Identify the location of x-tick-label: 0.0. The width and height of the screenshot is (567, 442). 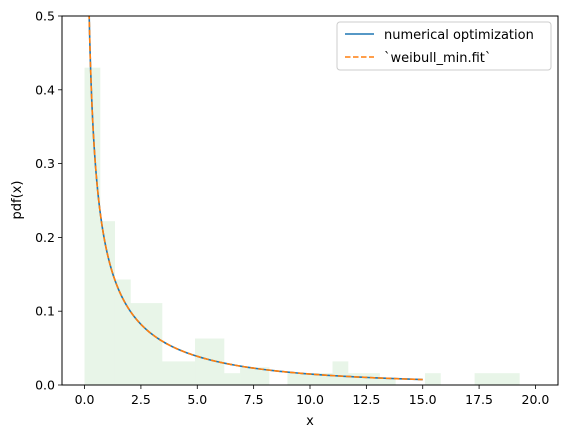
(85, 399).